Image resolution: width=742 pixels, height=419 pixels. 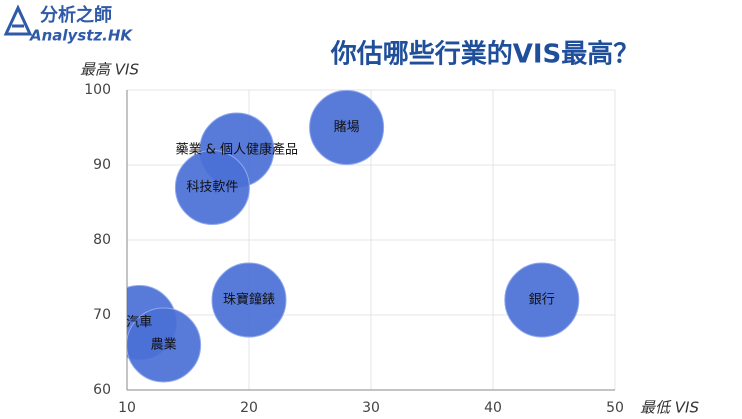 What do you see at coordinates (102, 390) in the screenshot?
I see `y-tick-label: 60` at bounding box center [102, 390].